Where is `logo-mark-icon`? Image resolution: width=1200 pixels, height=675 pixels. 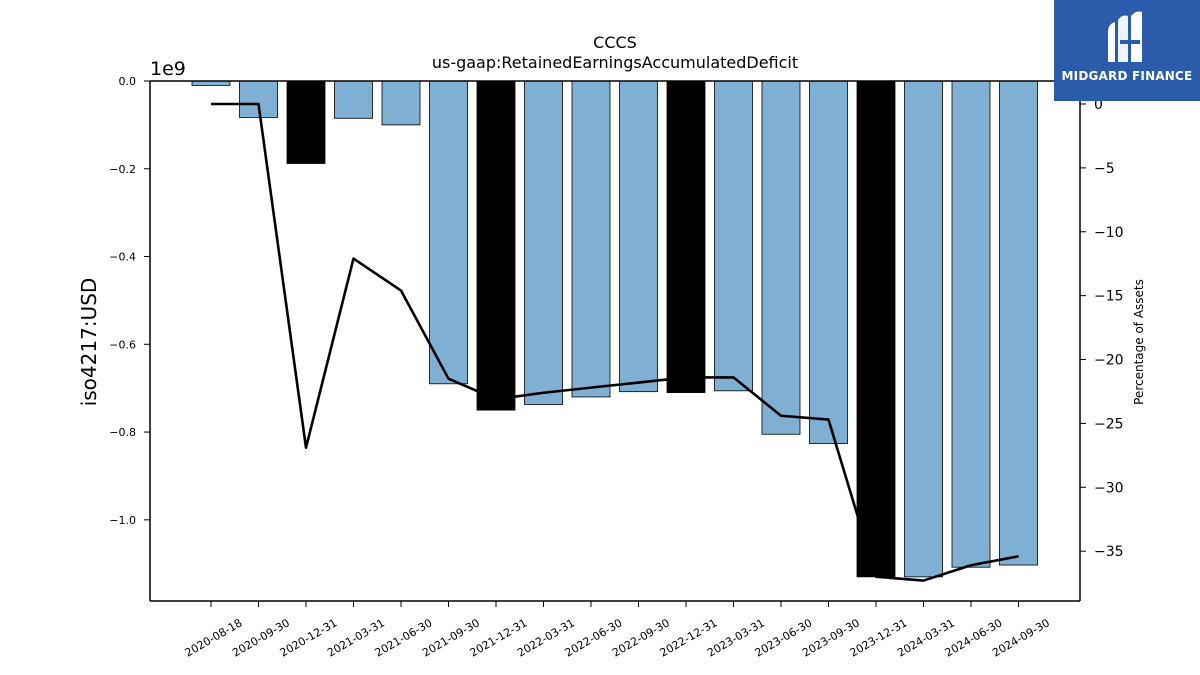
logo-mark-icon is located at coordinates (1125, 36).